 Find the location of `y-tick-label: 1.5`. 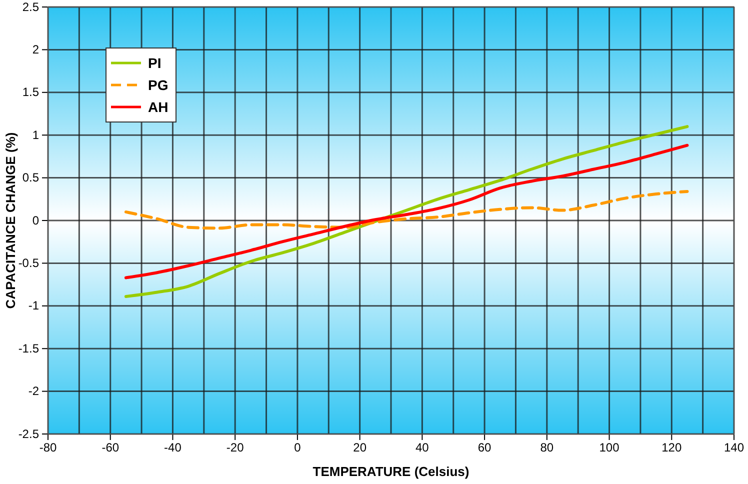

y-tick-label: 1.5 is located at coordinates (31, 92).